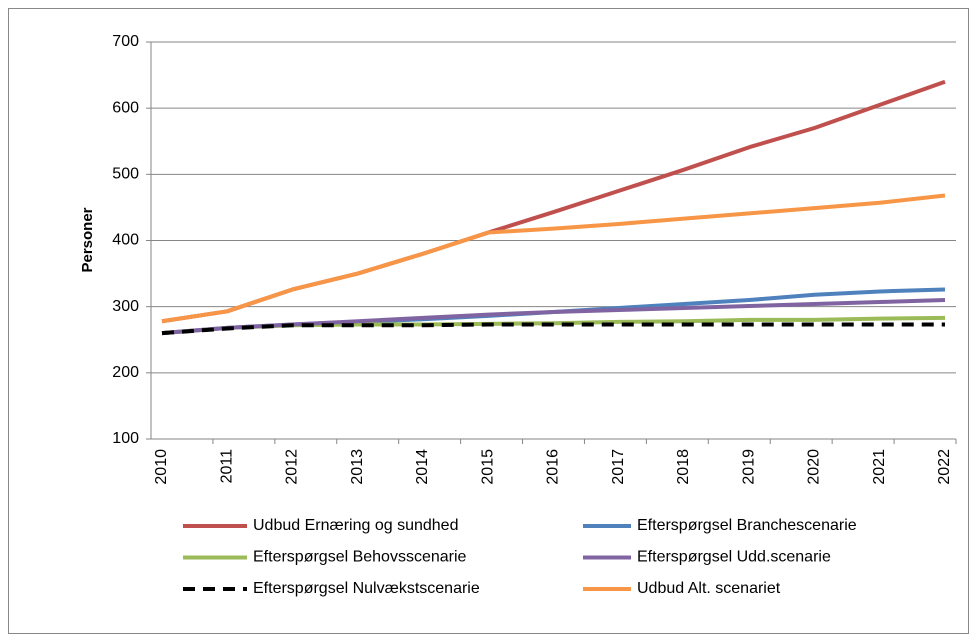 The image size is (976, 643). What do you see at coordinates (125, 240) in the screenshot?
I see `y-tick-label: 400` at bounding box center [125, 240].